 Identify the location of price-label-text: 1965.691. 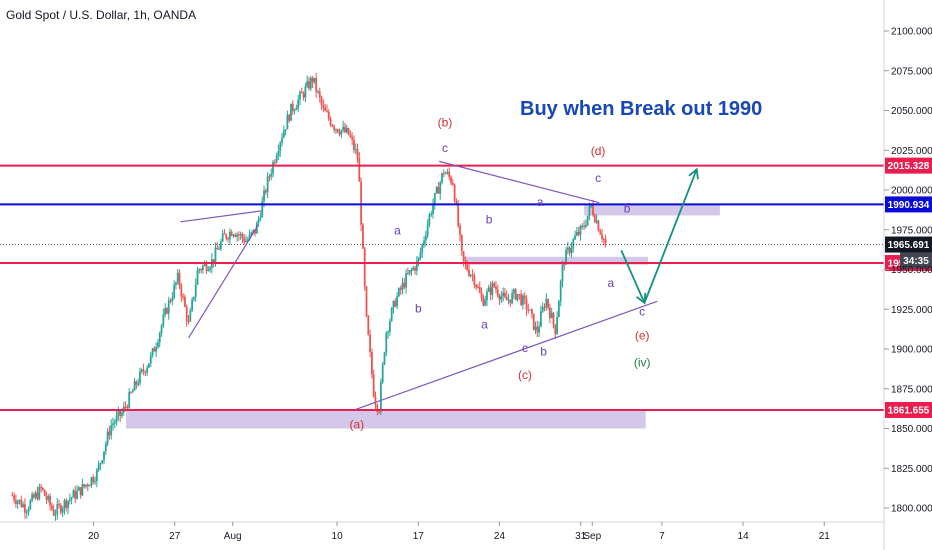
(909, 245).